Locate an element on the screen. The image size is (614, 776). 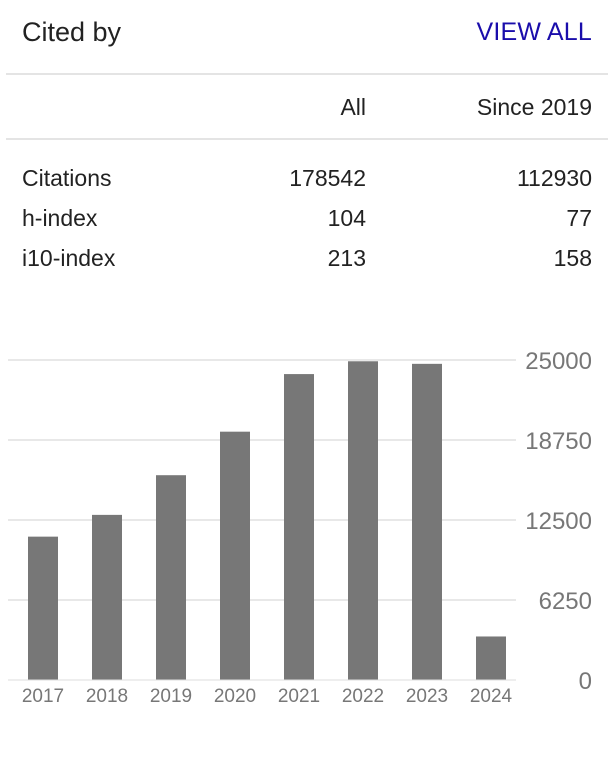
y-tick-label: 25000 is located at coordinates (558, 361).